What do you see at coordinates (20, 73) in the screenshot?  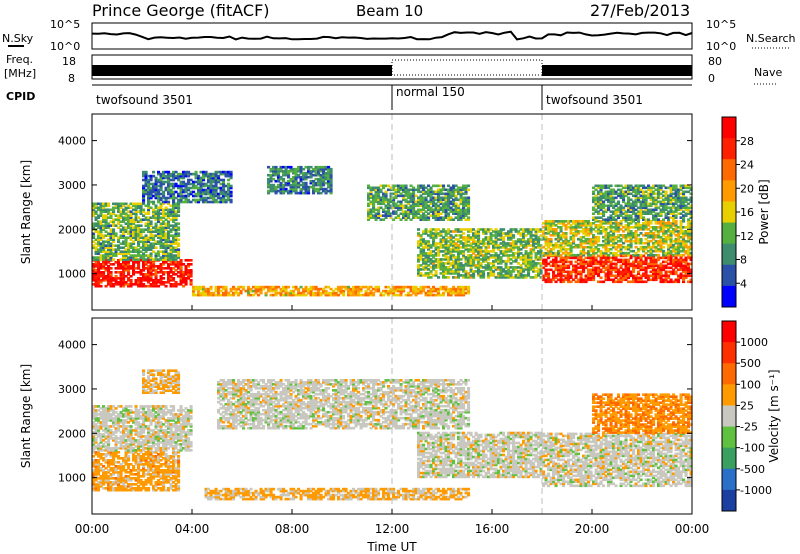 I see `freq-label-bottom: [MHz]` at bounding box center [20, 73].